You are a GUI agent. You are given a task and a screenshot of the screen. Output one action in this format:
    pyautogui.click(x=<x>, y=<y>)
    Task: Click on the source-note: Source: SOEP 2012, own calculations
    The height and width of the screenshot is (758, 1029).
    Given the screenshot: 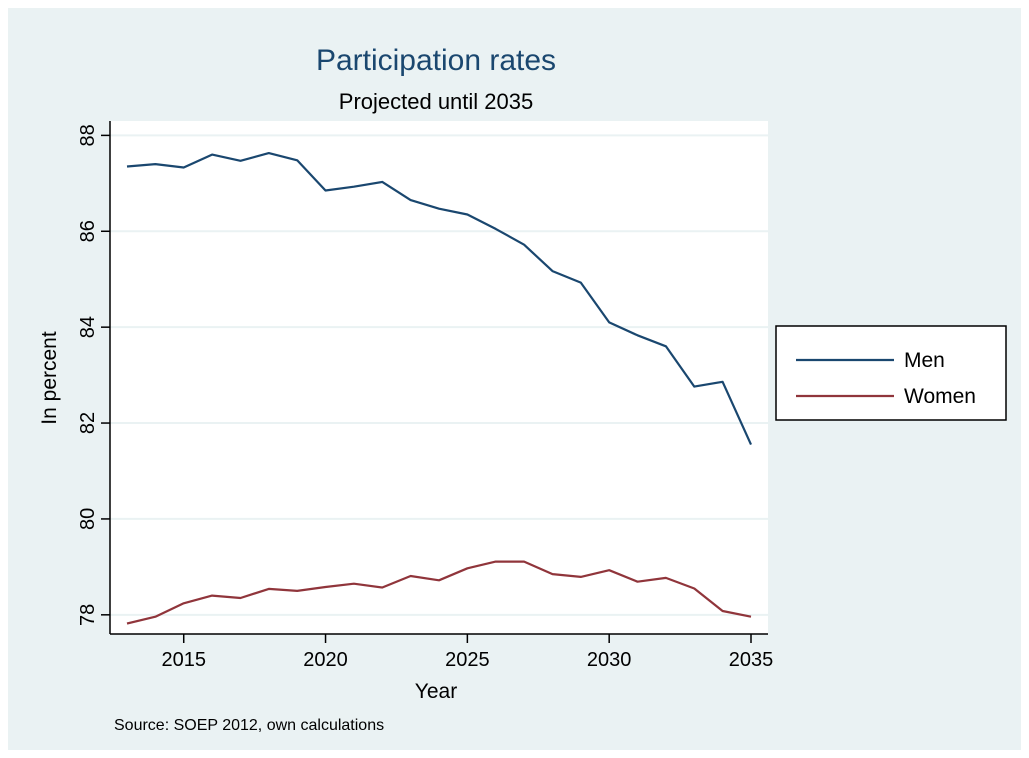 What is the action you would take?
    pyautogui.click(x=249, y=725)
    